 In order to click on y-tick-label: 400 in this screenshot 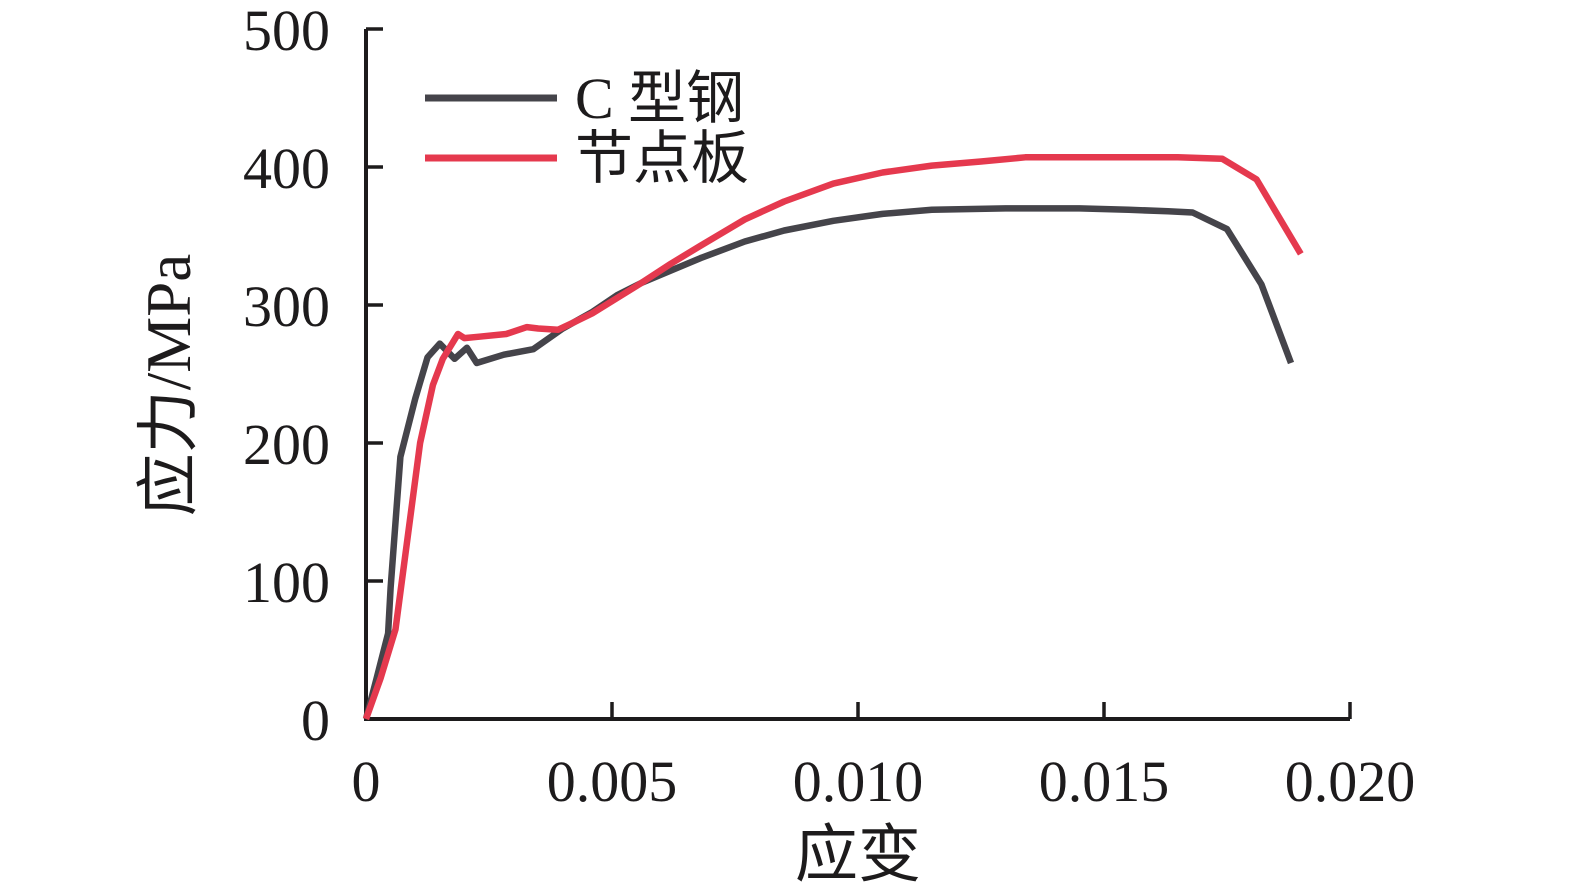, I will do `click(286, 168)`.